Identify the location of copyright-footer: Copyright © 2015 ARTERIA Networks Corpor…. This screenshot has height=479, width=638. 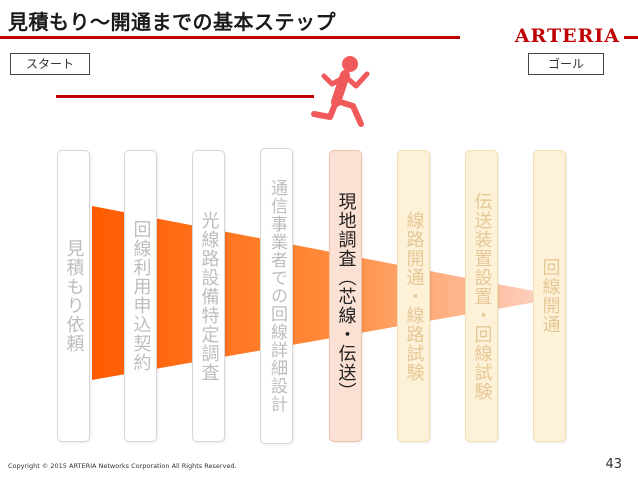
(122, 466).